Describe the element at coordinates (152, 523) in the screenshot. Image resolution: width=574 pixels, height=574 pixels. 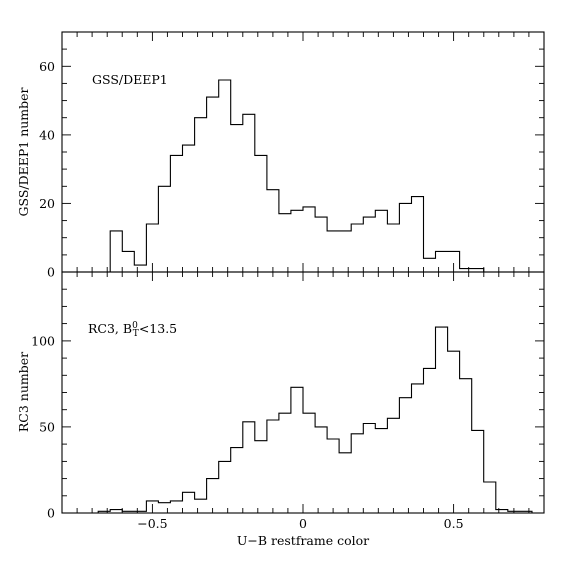
I see `x-tick-label: −0.5` at that location.